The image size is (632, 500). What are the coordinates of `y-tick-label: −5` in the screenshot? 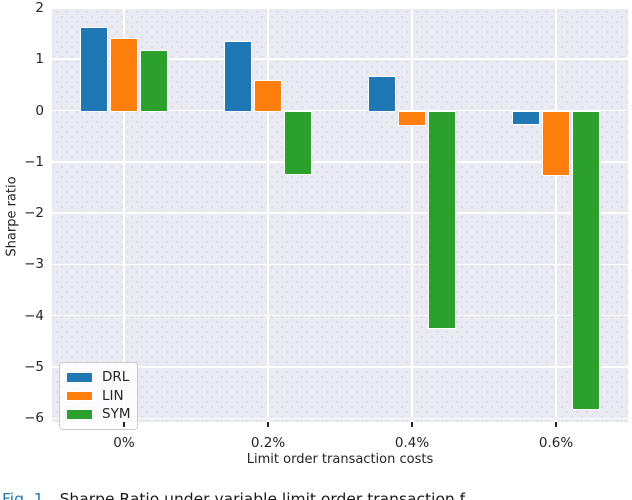 It's located at (34, 367).